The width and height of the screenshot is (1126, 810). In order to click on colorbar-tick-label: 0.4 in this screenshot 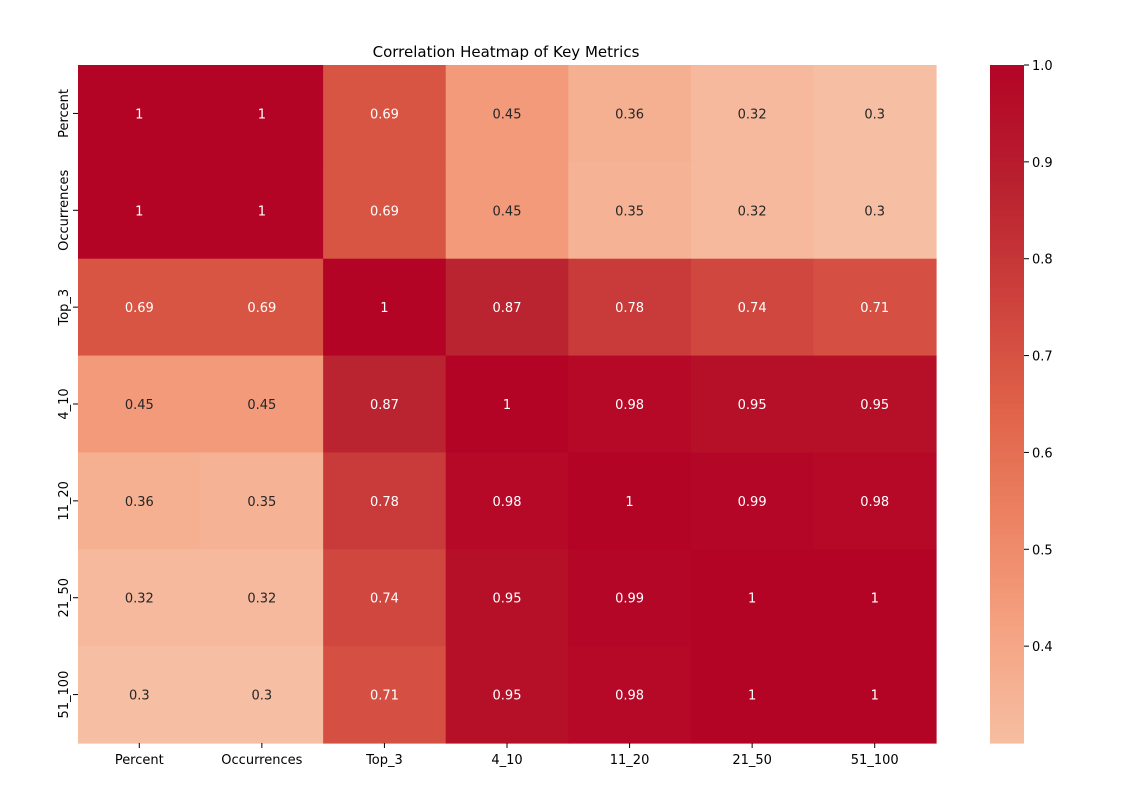, I will do `click(1042, 647)`.